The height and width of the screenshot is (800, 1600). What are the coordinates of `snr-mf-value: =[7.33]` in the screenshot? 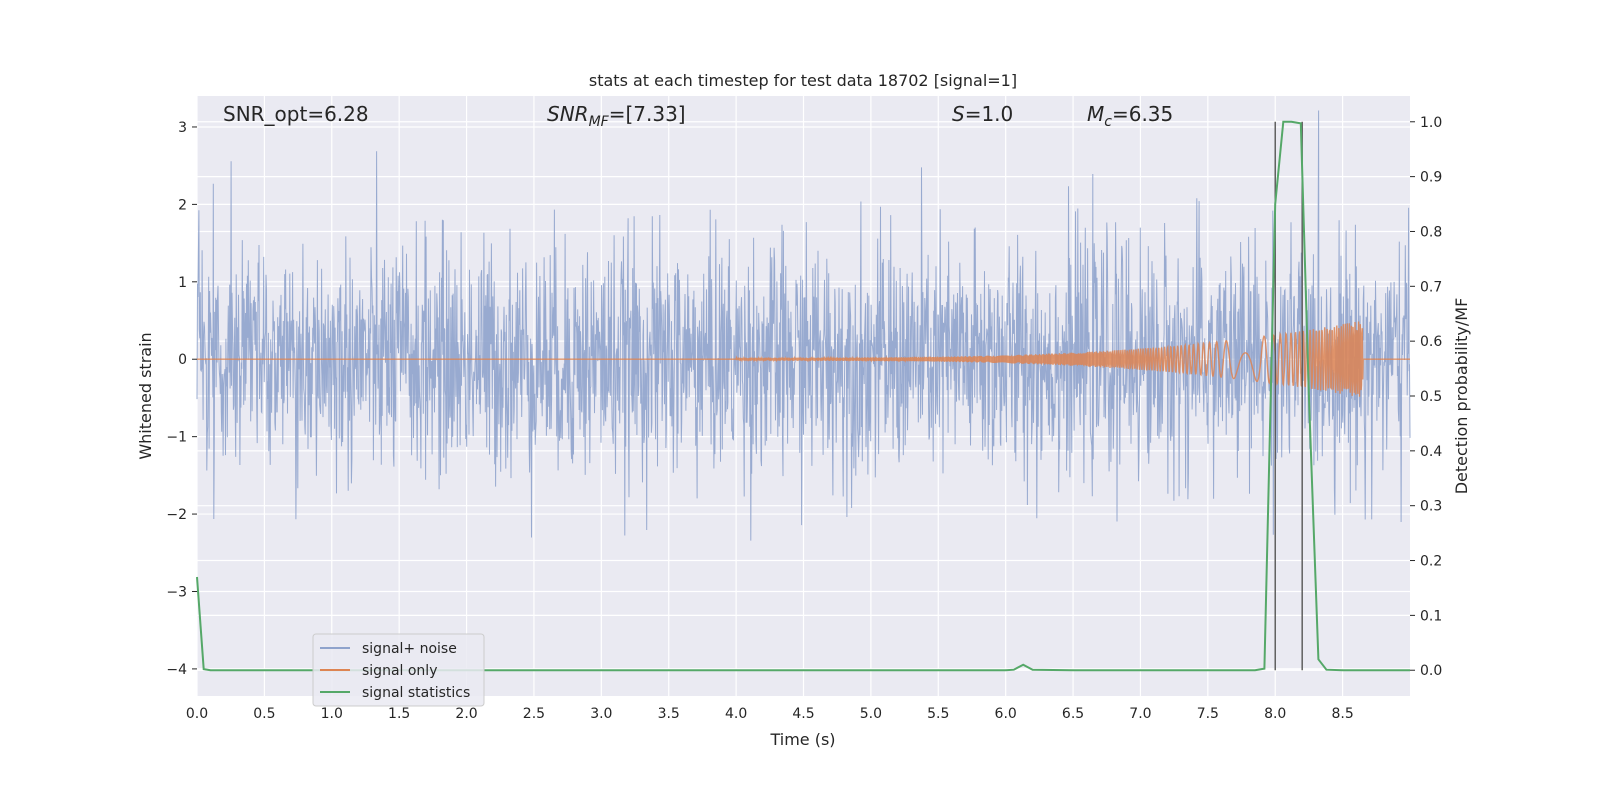 It's located at (647, 114).